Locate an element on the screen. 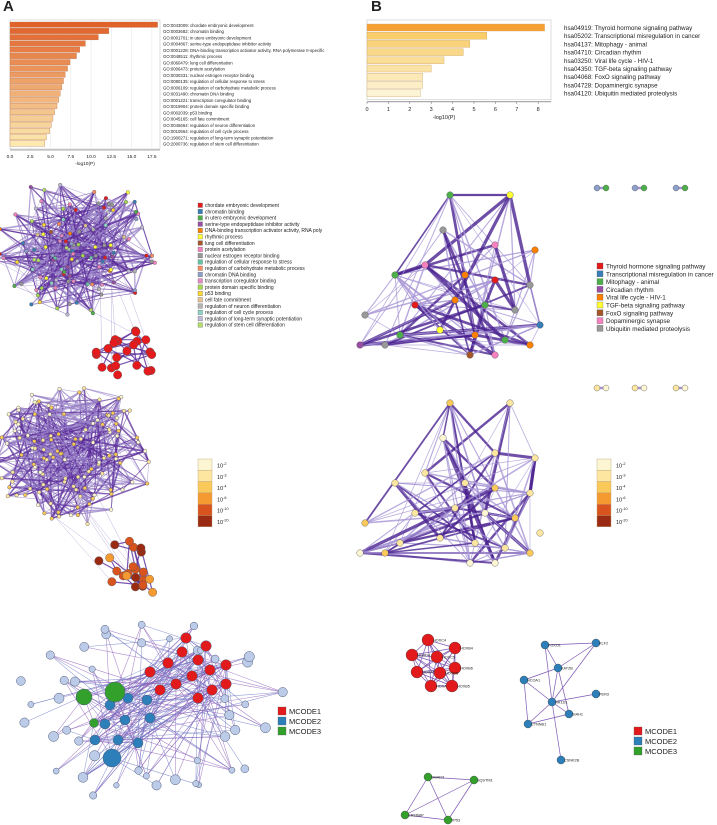  mcode2-edge is located at coordinates (574, 672).